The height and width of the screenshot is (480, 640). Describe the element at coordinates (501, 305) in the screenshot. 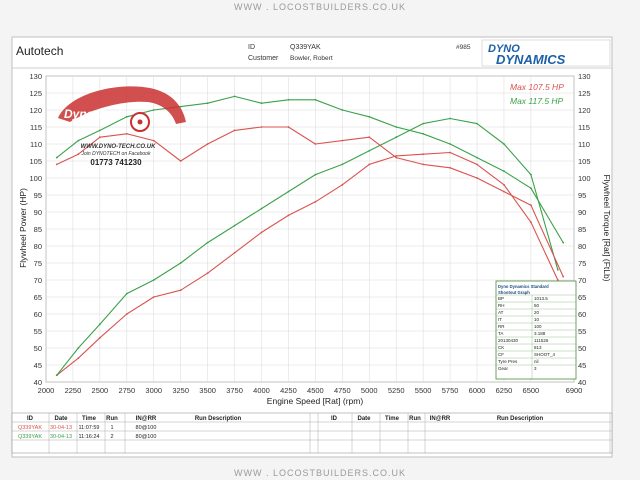

I see `info-key: RH` at that location.